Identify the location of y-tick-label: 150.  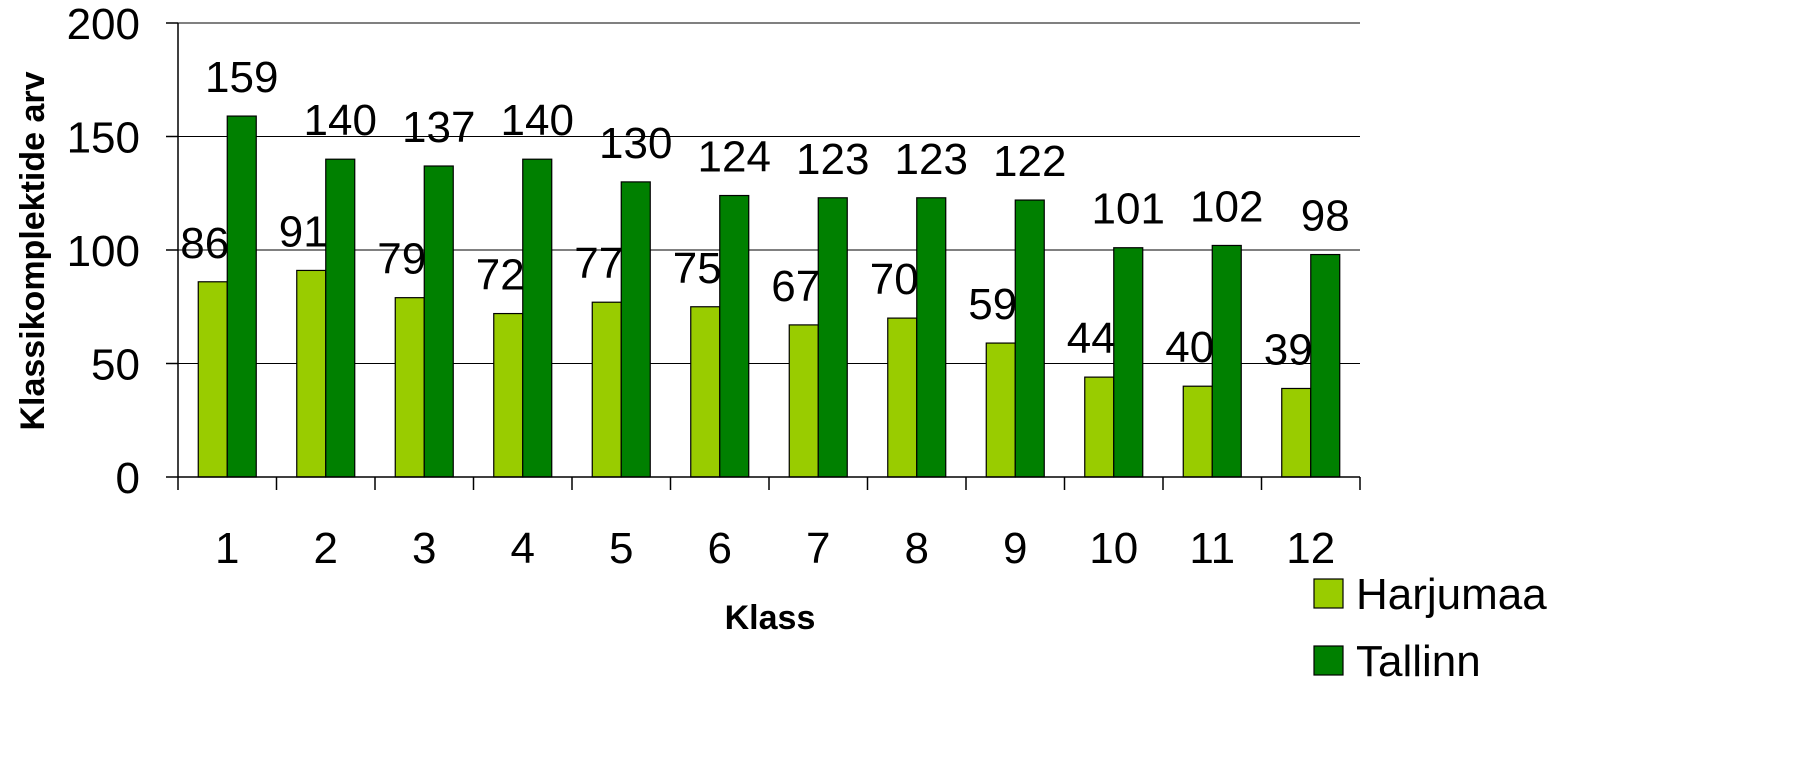
(103, 138).